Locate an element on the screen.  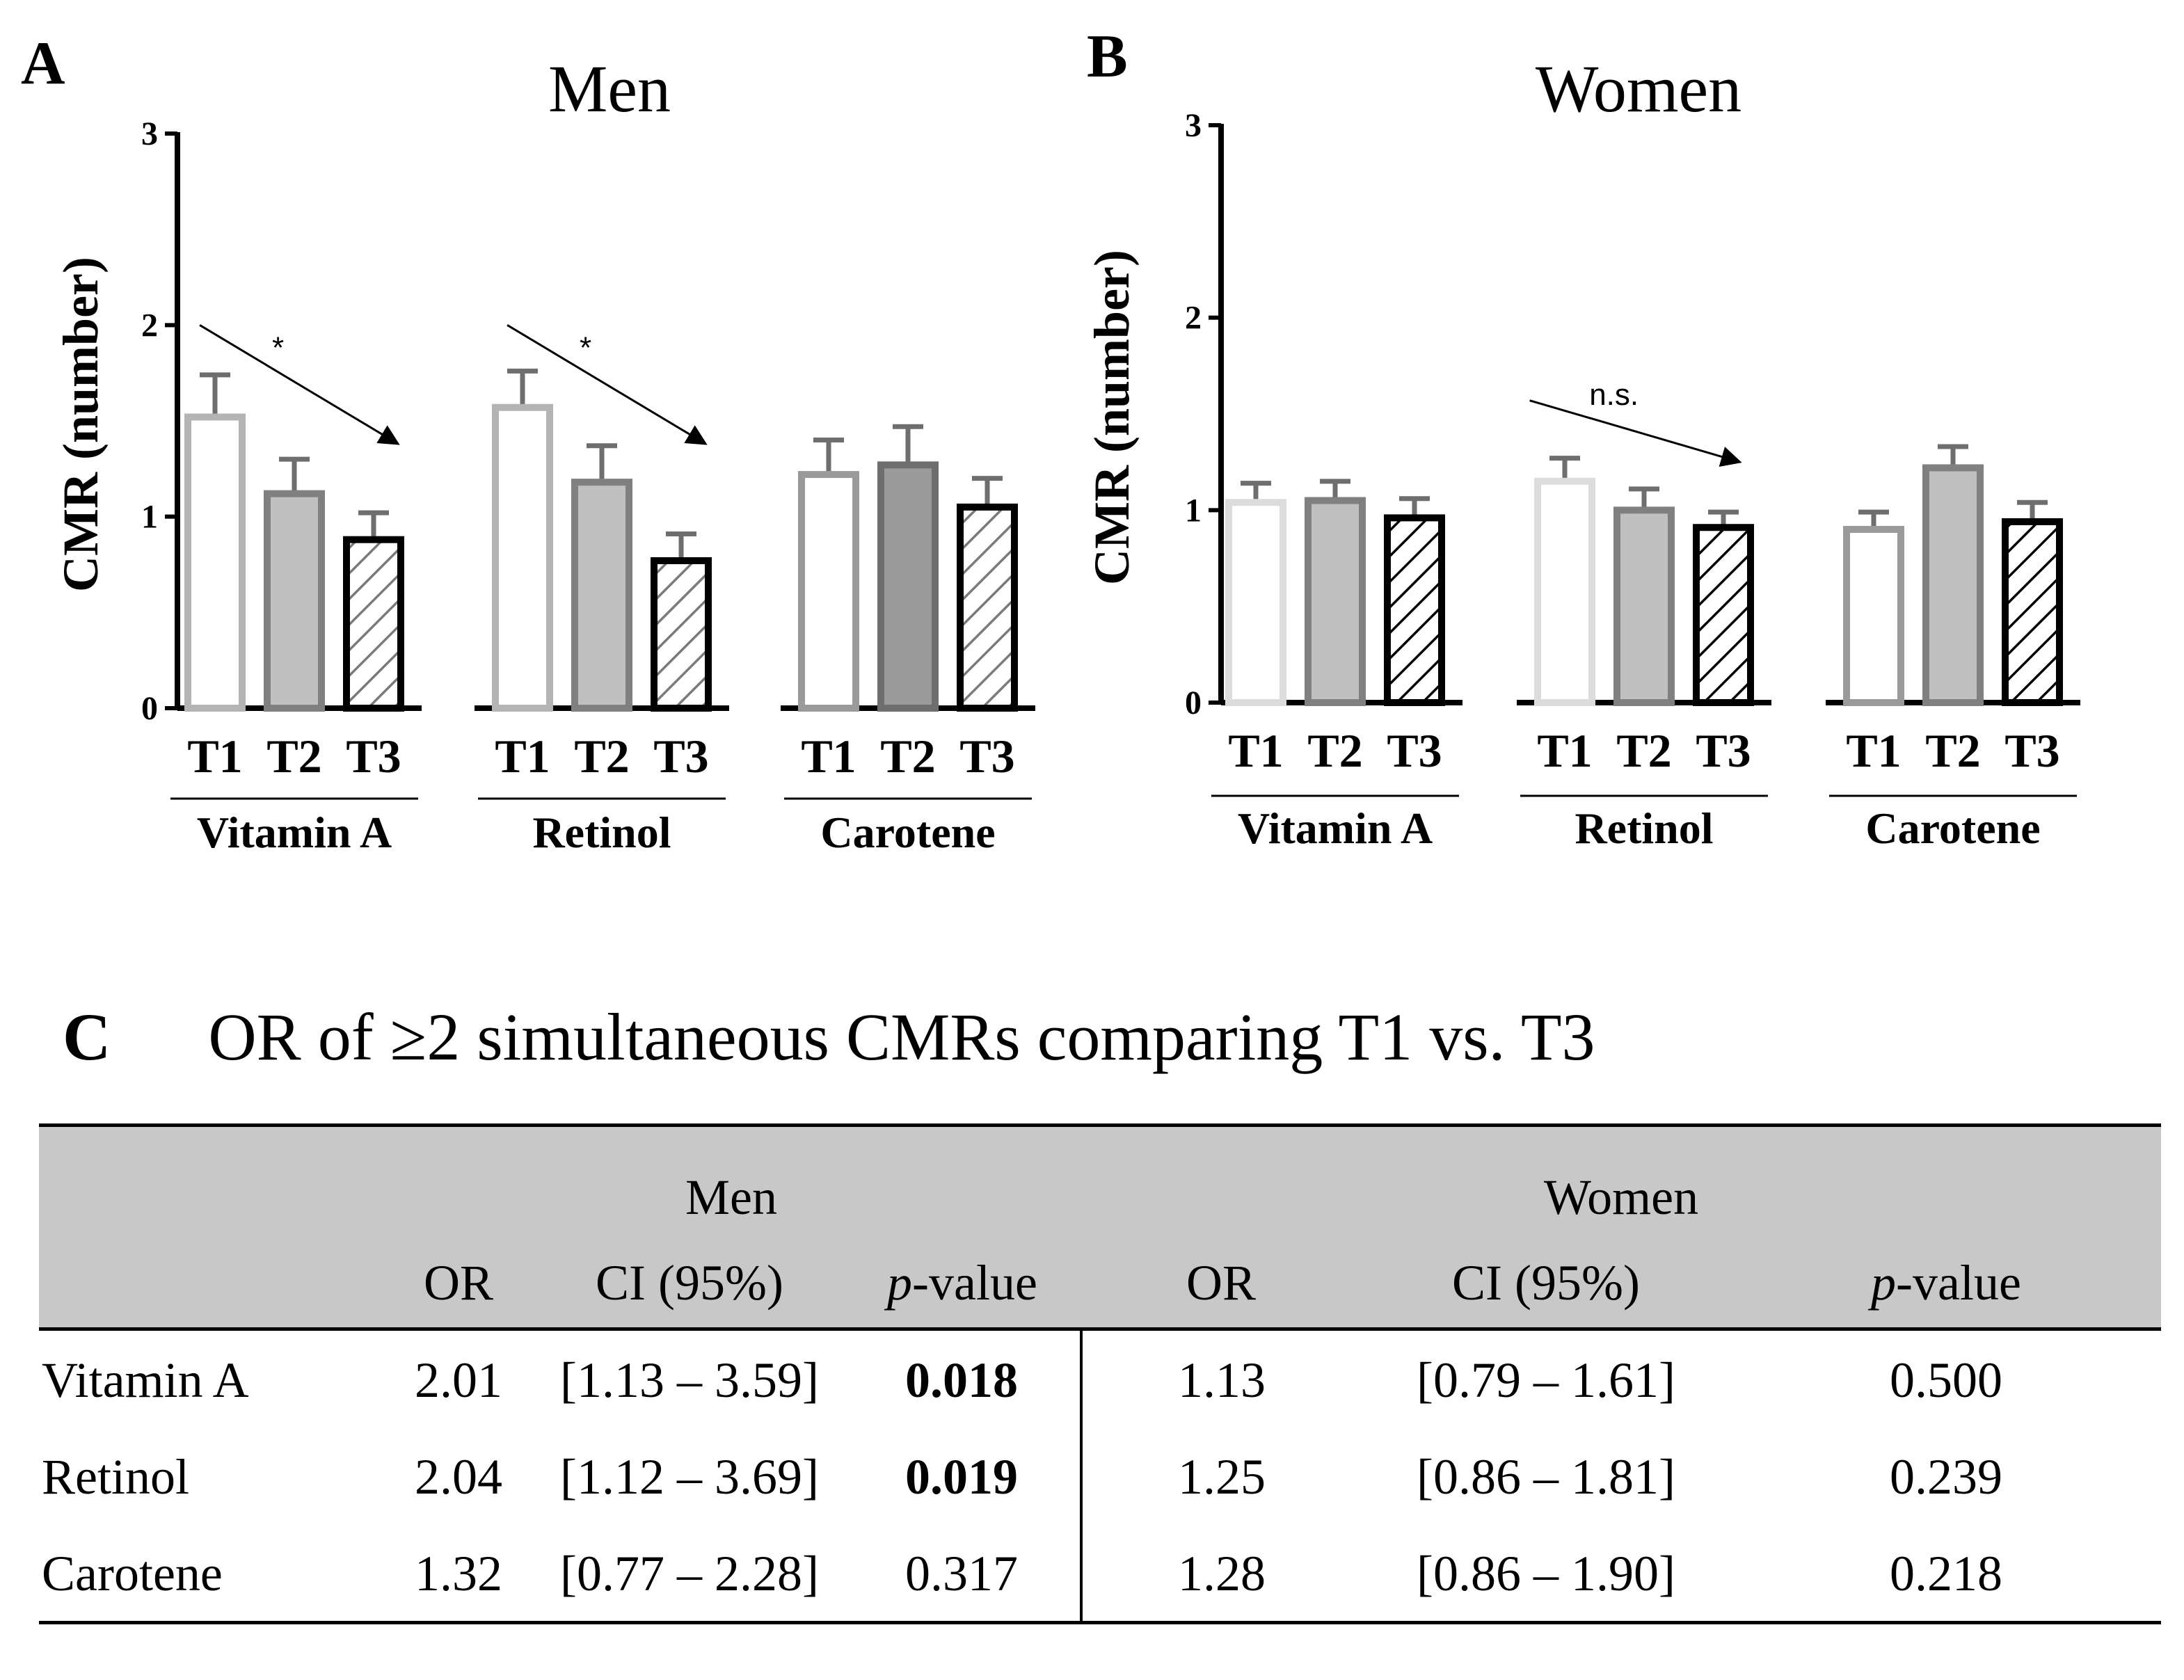
panel-b-y-axis-label: CMR (number) is located at coordinates (1112, 417).